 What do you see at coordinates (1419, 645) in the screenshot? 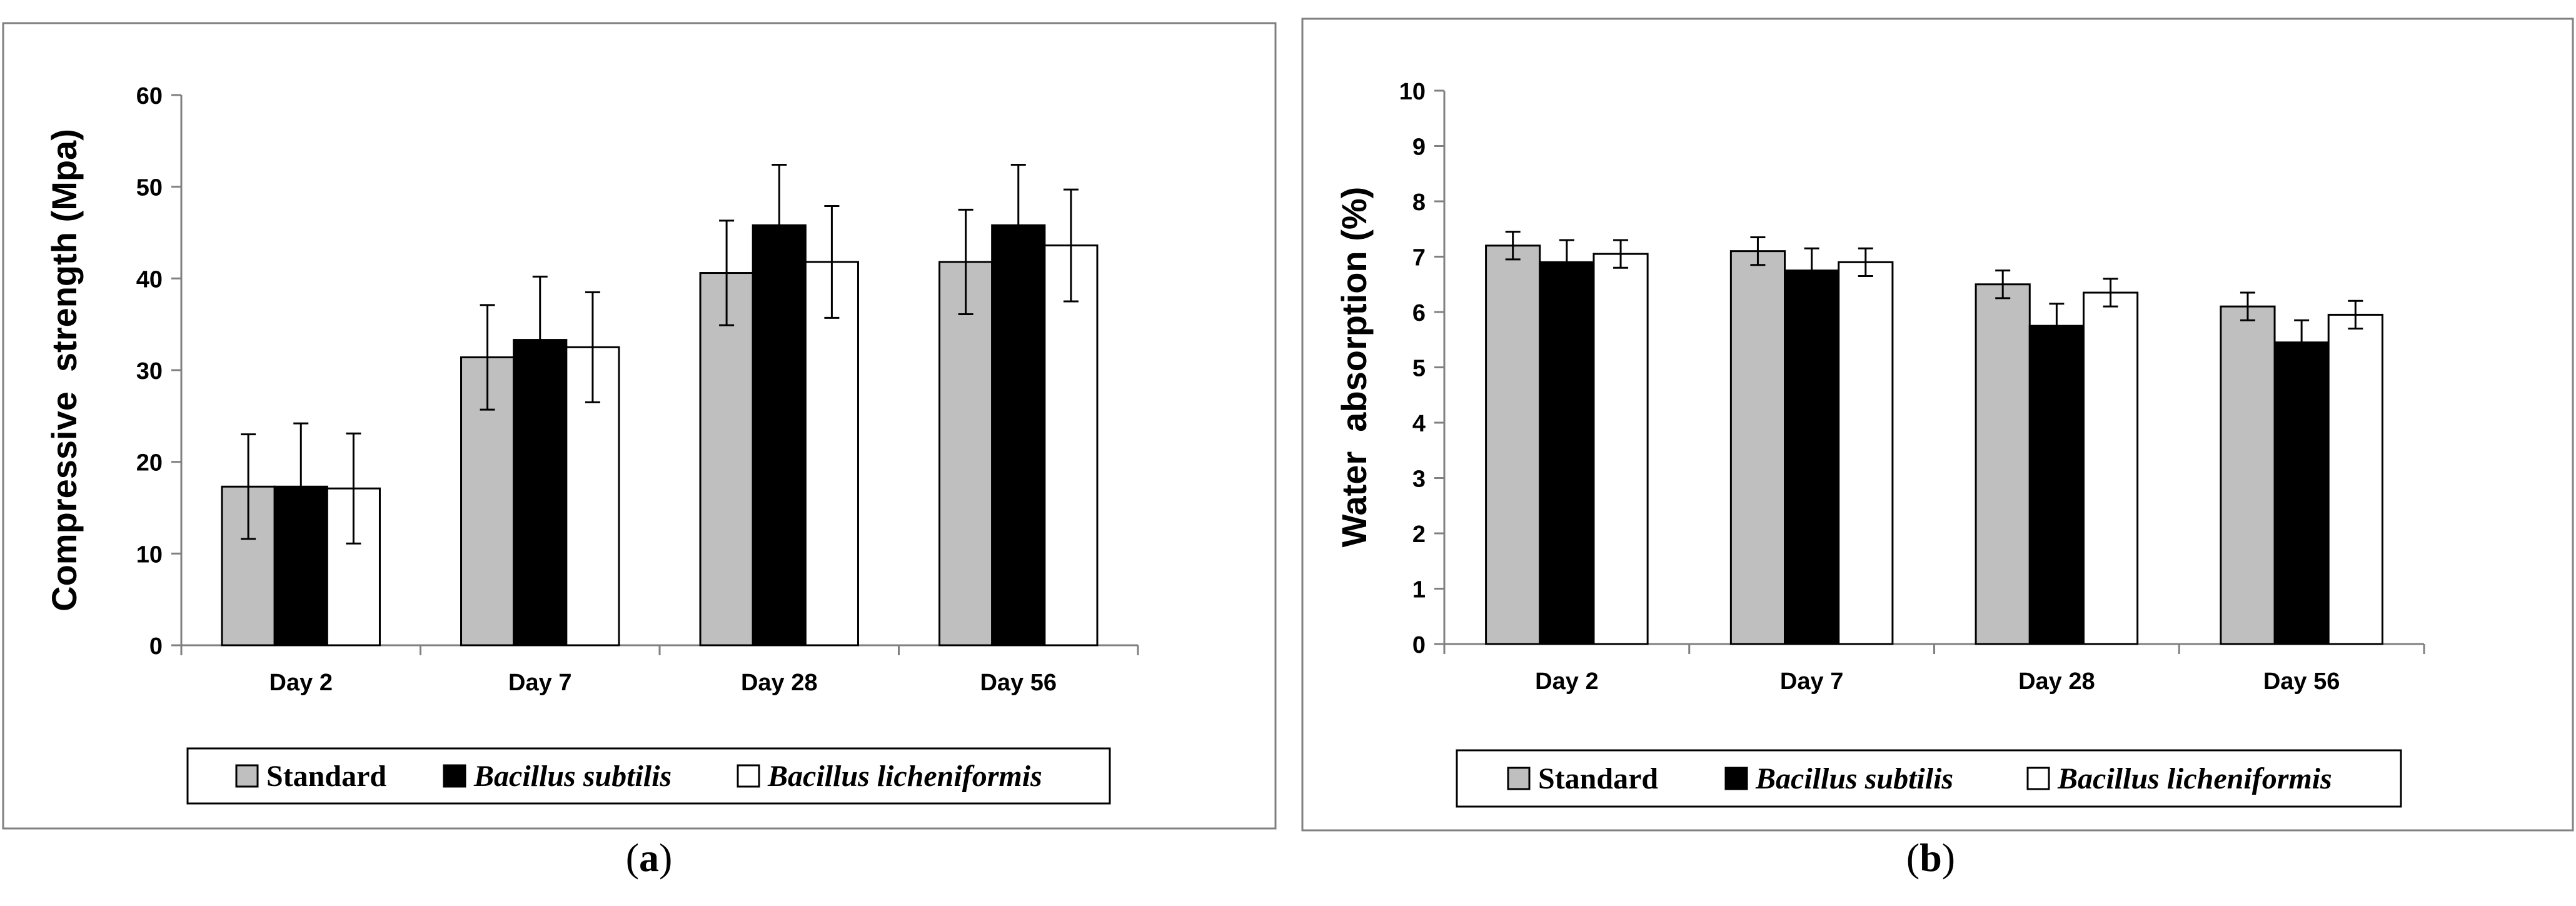
I see `chart-b-ytick-label: 0` at bounding box center [1419, 645].